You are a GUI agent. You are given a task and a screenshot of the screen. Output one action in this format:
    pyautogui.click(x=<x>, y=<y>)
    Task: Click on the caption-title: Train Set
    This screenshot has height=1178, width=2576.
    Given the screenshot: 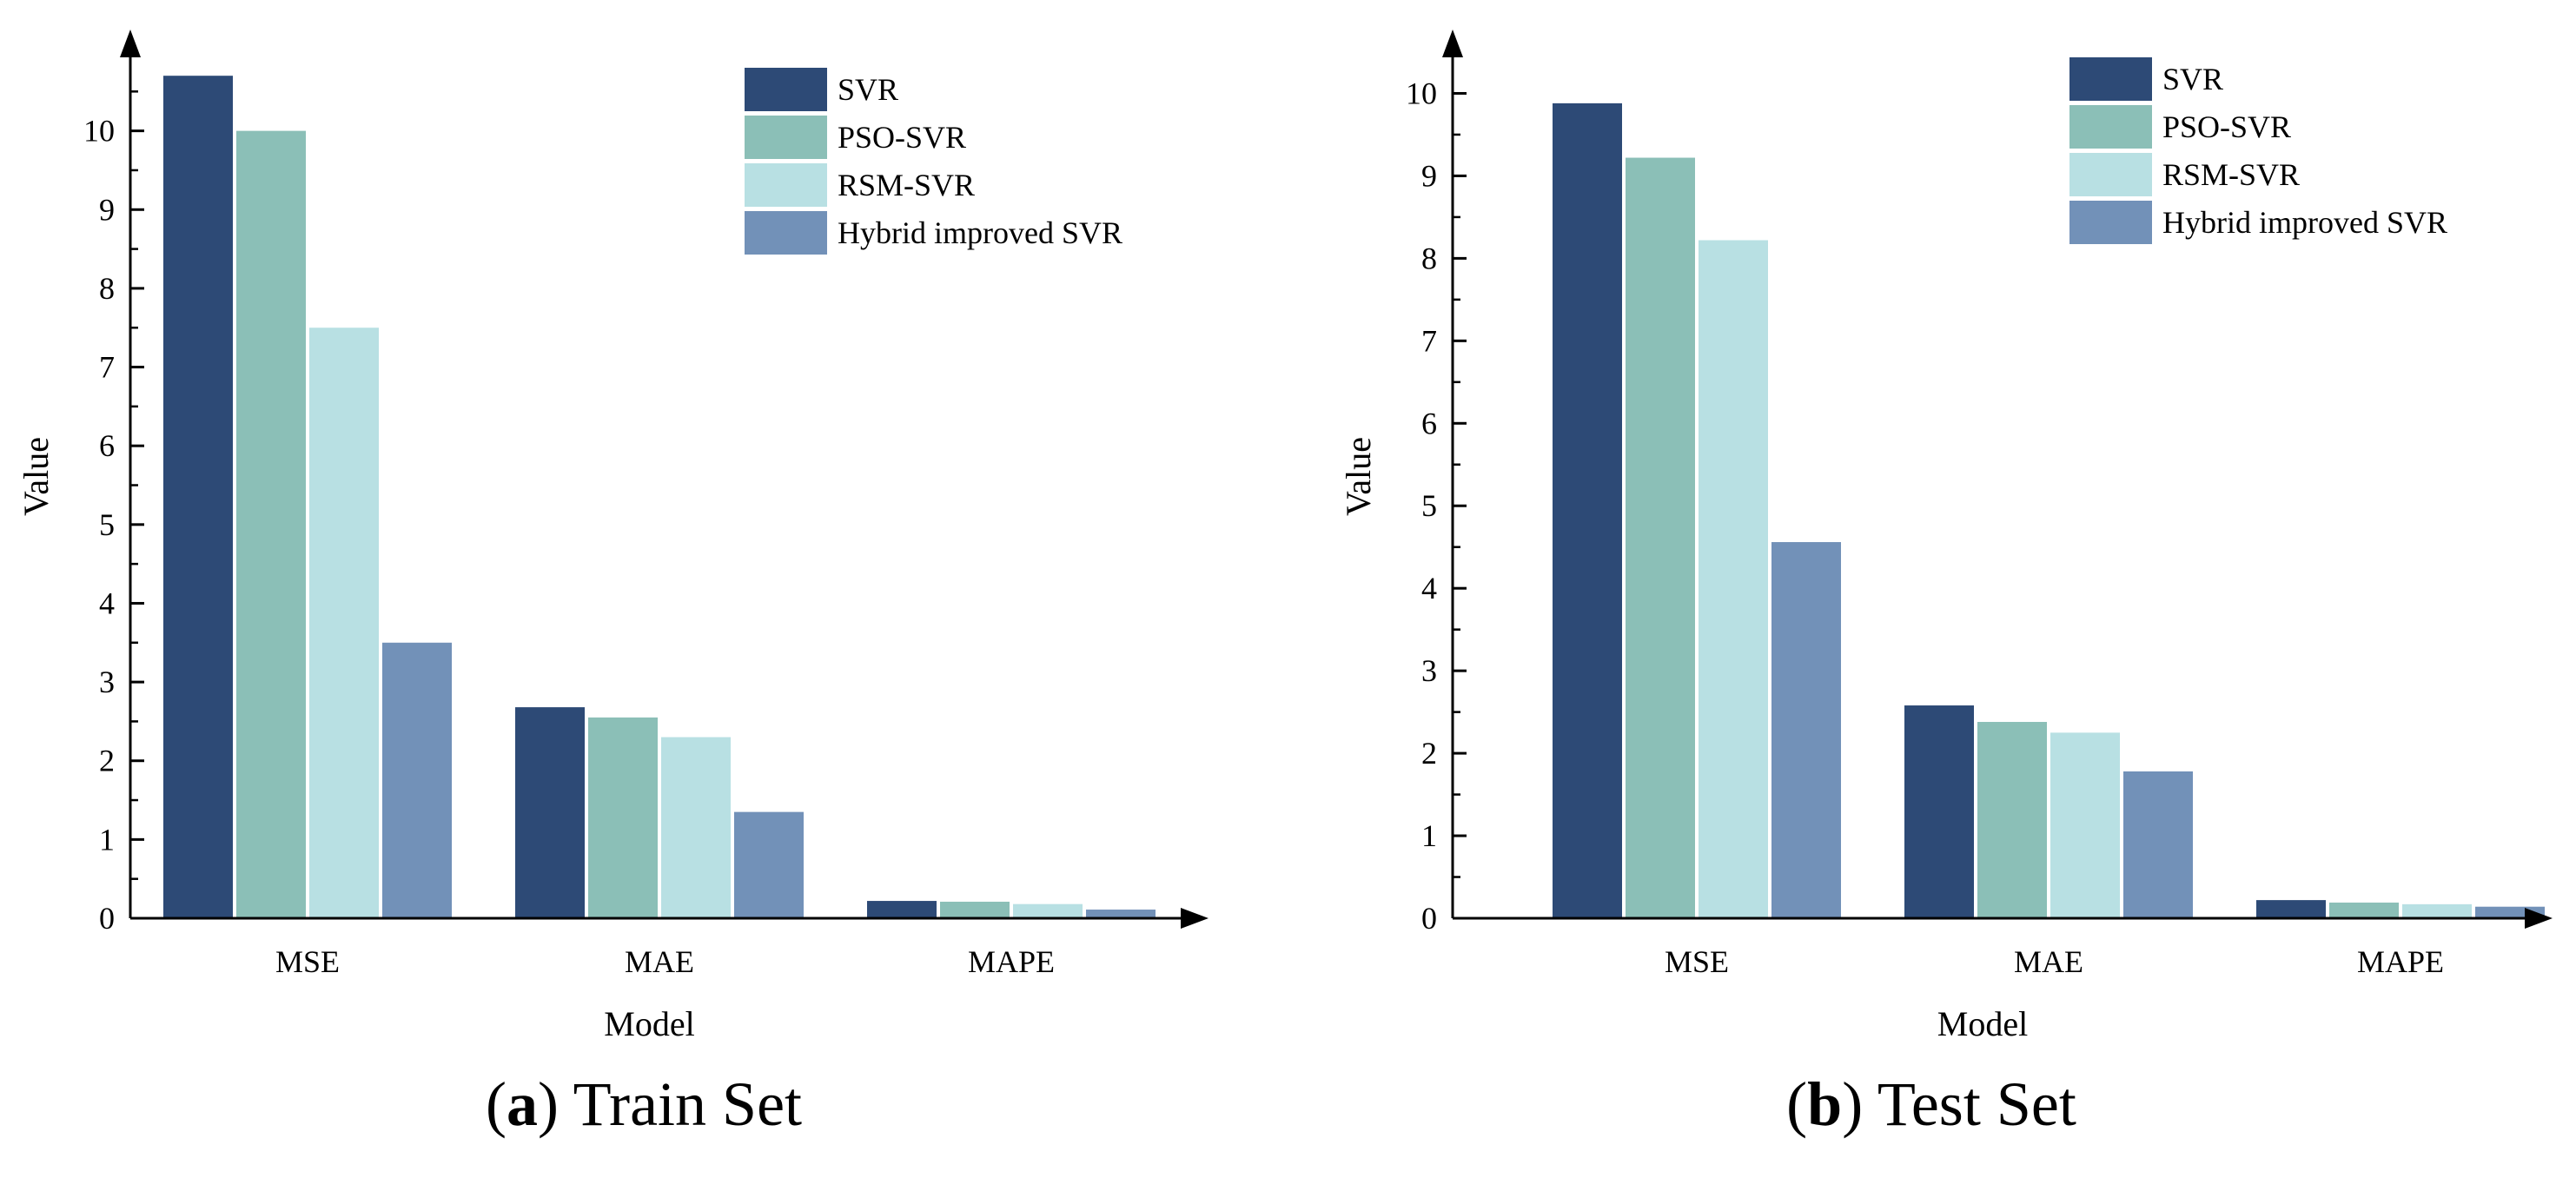 What is the action you would take?
    pyautogui.click(x=688, y=1104)
    